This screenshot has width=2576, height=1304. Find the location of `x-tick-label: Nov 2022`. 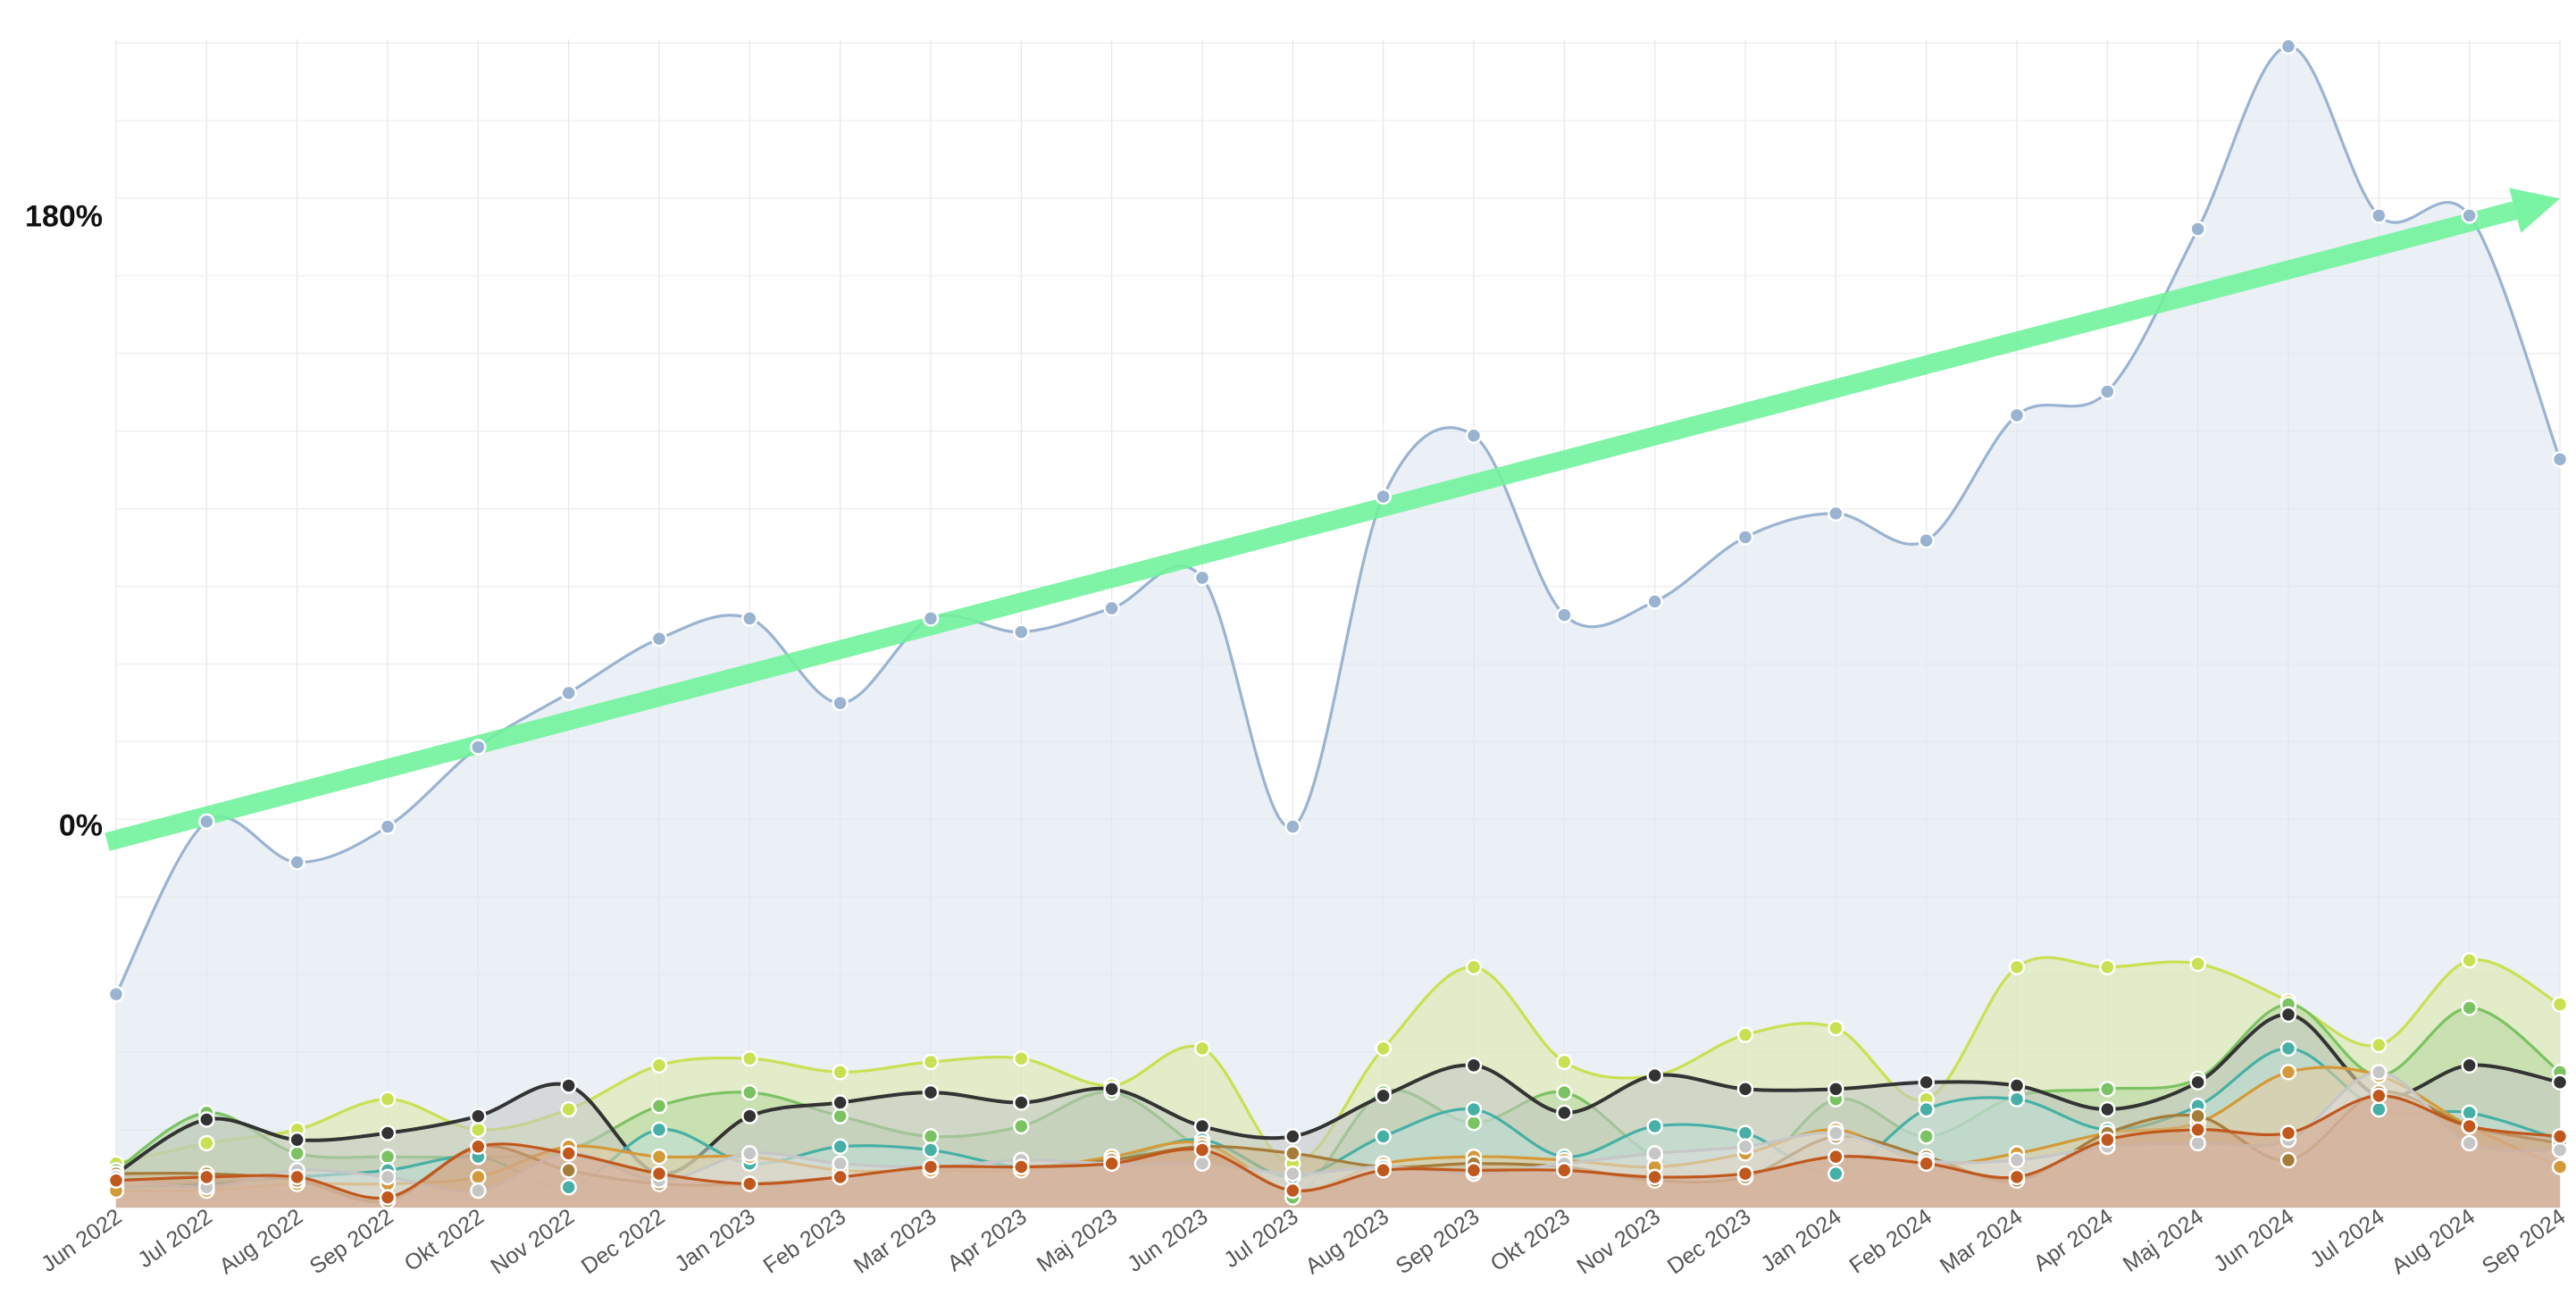

x-tick-label: Nov 2022 is located at coordinates (533, 1241).